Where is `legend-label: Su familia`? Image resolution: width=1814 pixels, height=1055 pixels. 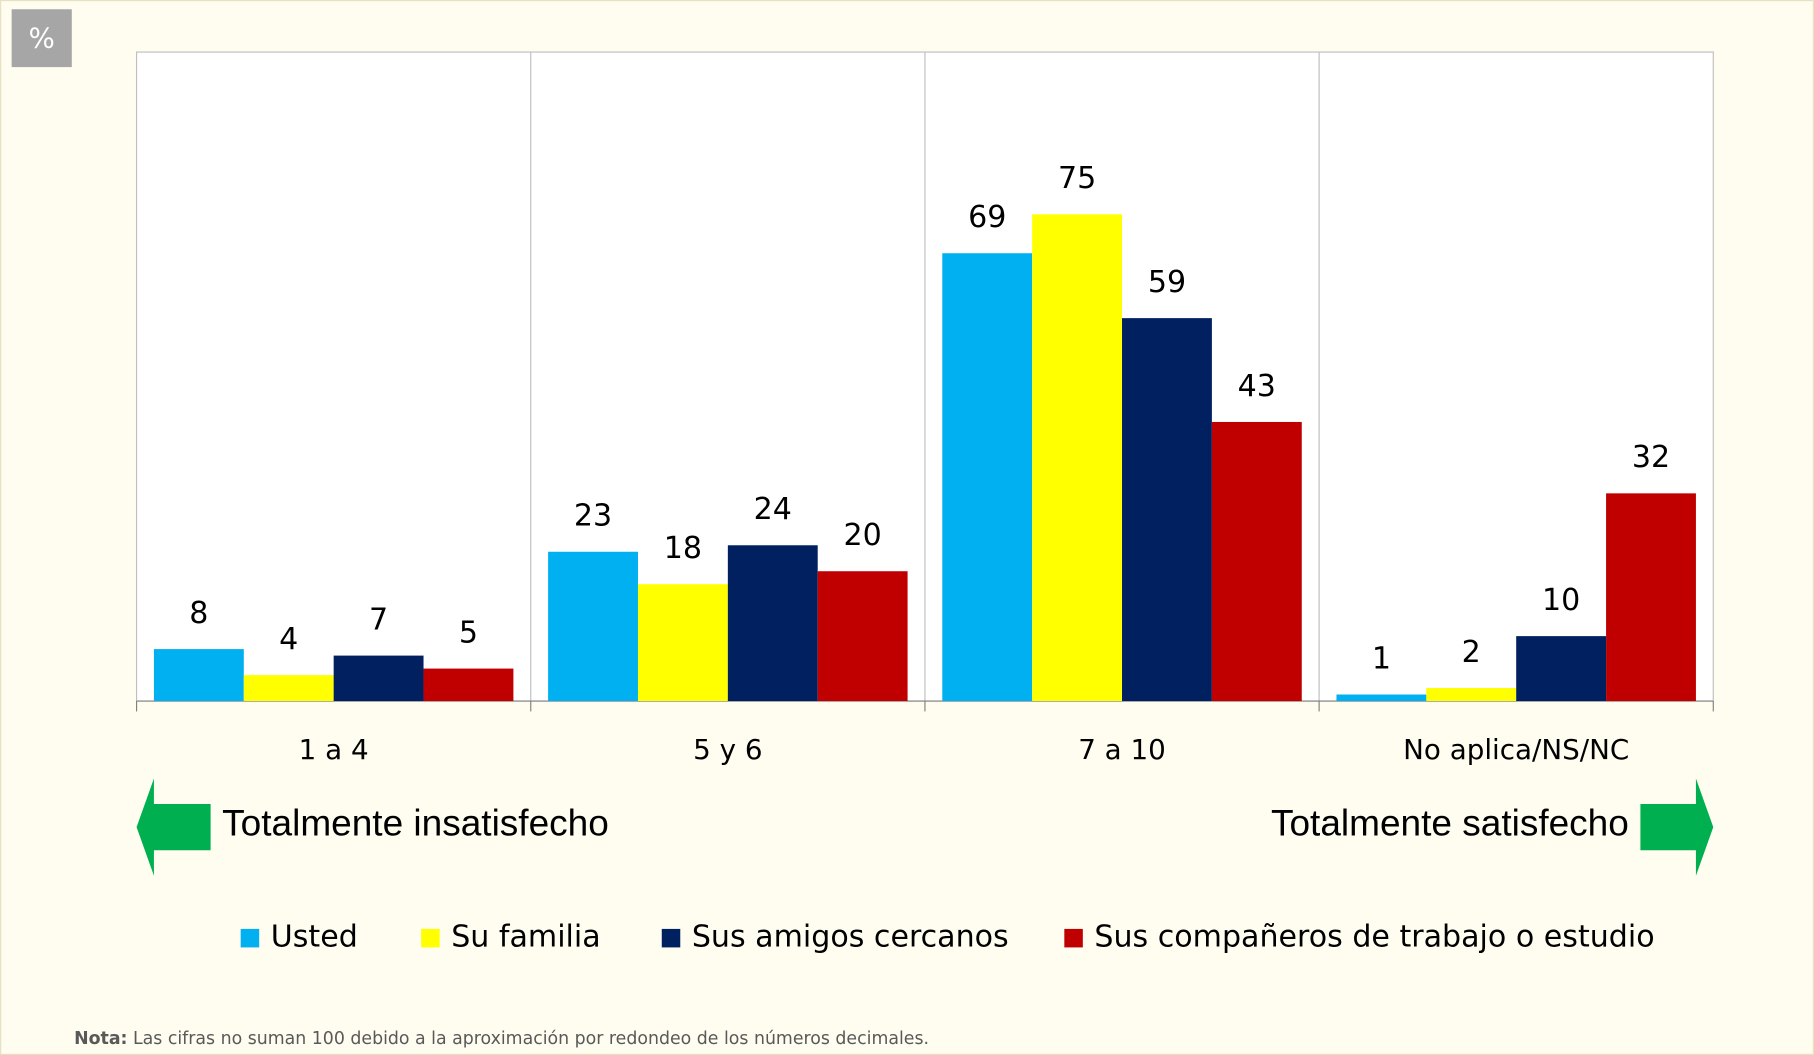 legend-label: Su familia is located at coordinates (525, 937).